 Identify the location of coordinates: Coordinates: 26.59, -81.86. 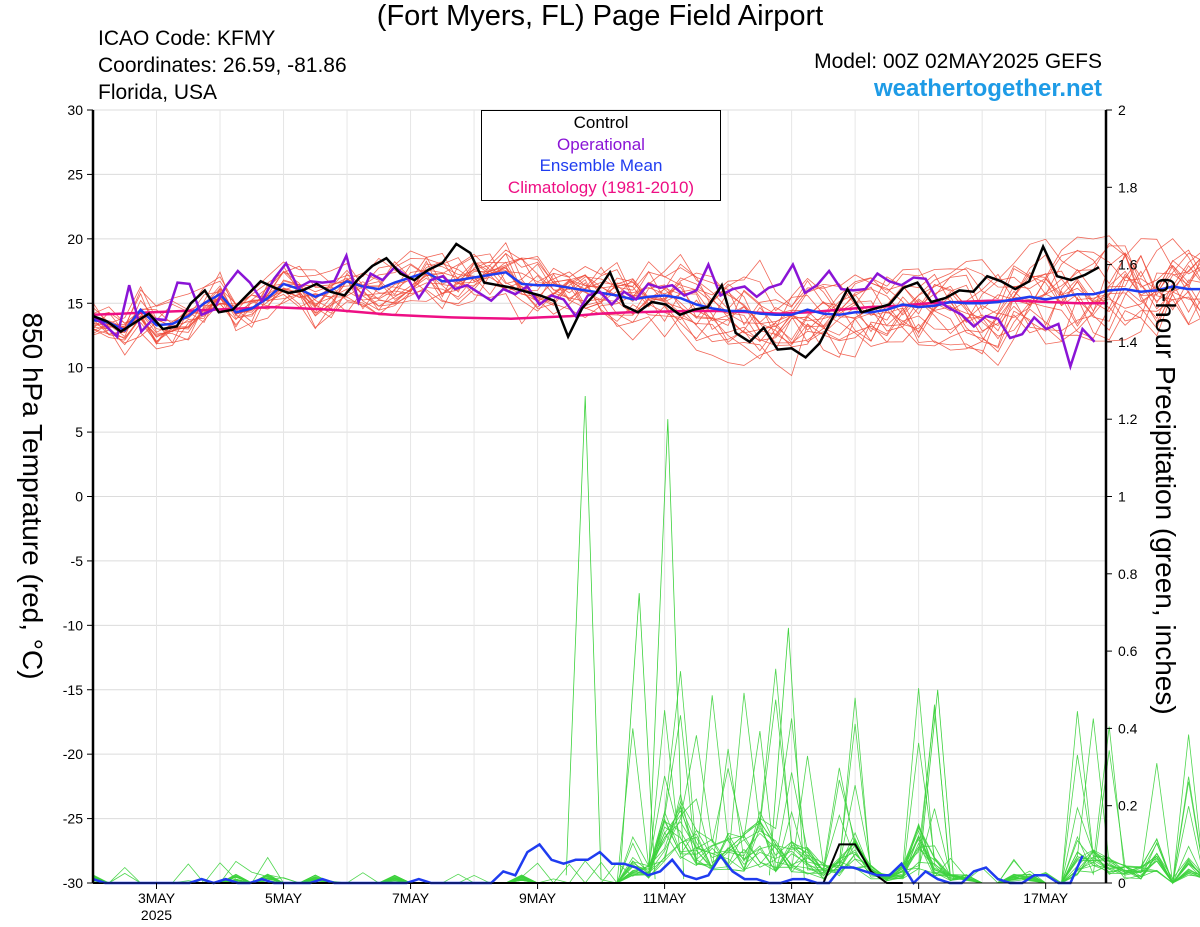
(222, 65).